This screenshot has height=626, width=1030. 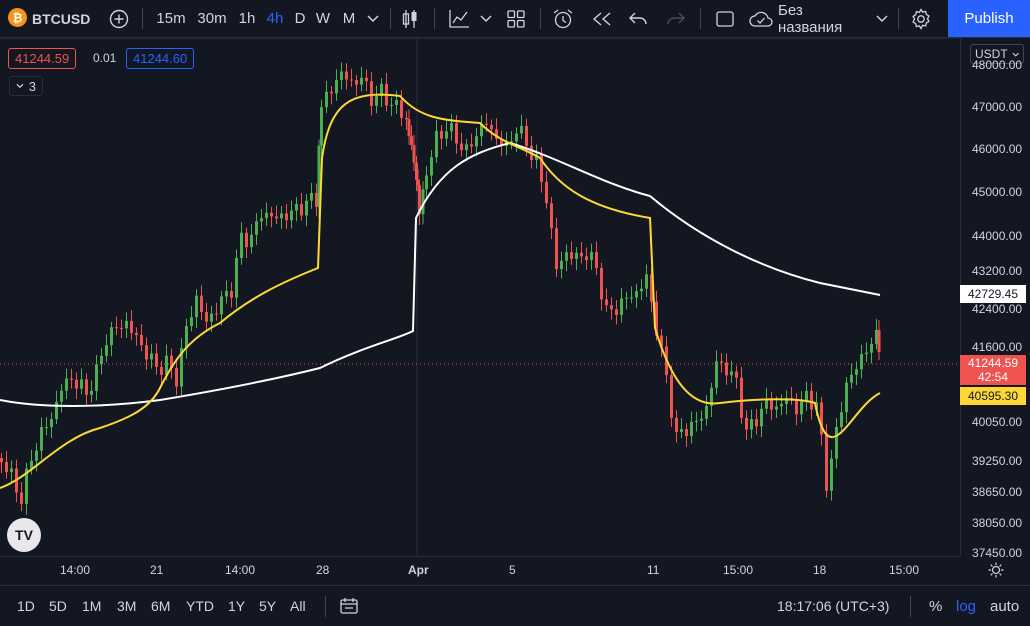 I want to click on range-5y: 5Y, so click(x=268, y=606).